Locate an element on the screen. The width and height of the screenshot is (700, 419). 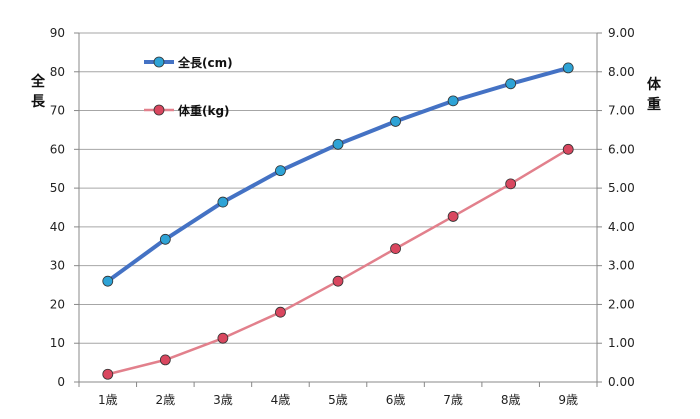
right-tick-label: 4.00 is located at coordinates (621, 227).